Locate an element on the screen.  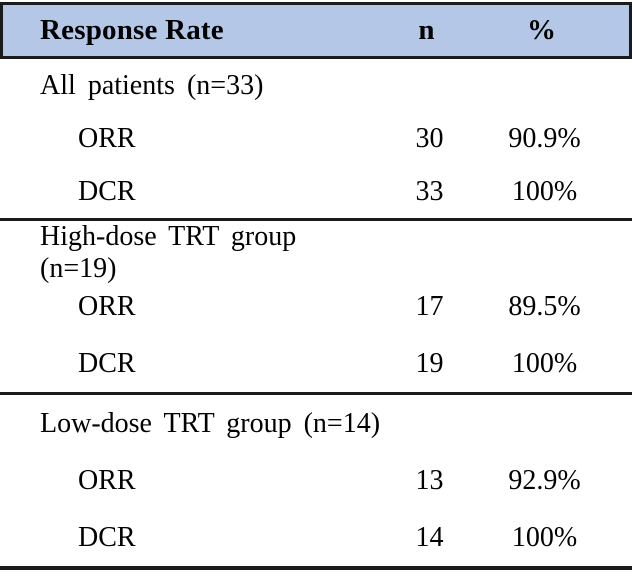
table-header-row: Response Rate n % is located at coordinates (316, 30).